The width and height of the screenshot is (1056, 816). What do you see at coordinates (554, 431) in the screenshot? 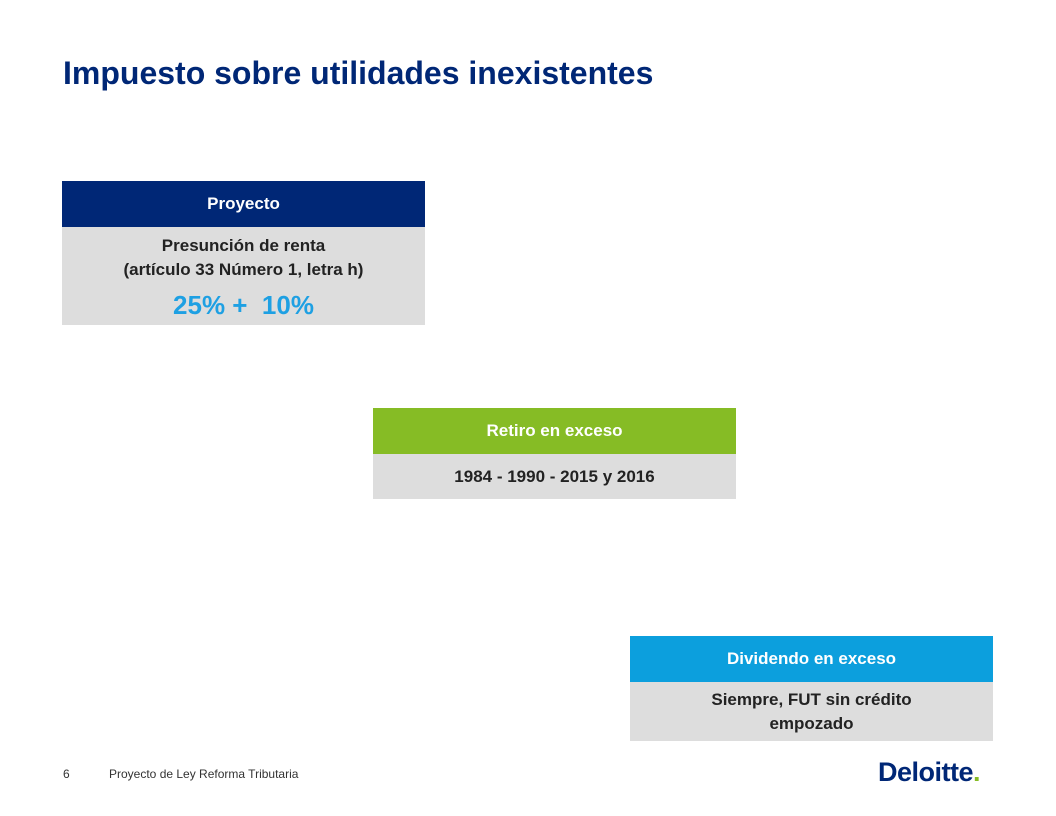
I see `retiro-header: Retiro en exceso` at bounding box center [554, 431].